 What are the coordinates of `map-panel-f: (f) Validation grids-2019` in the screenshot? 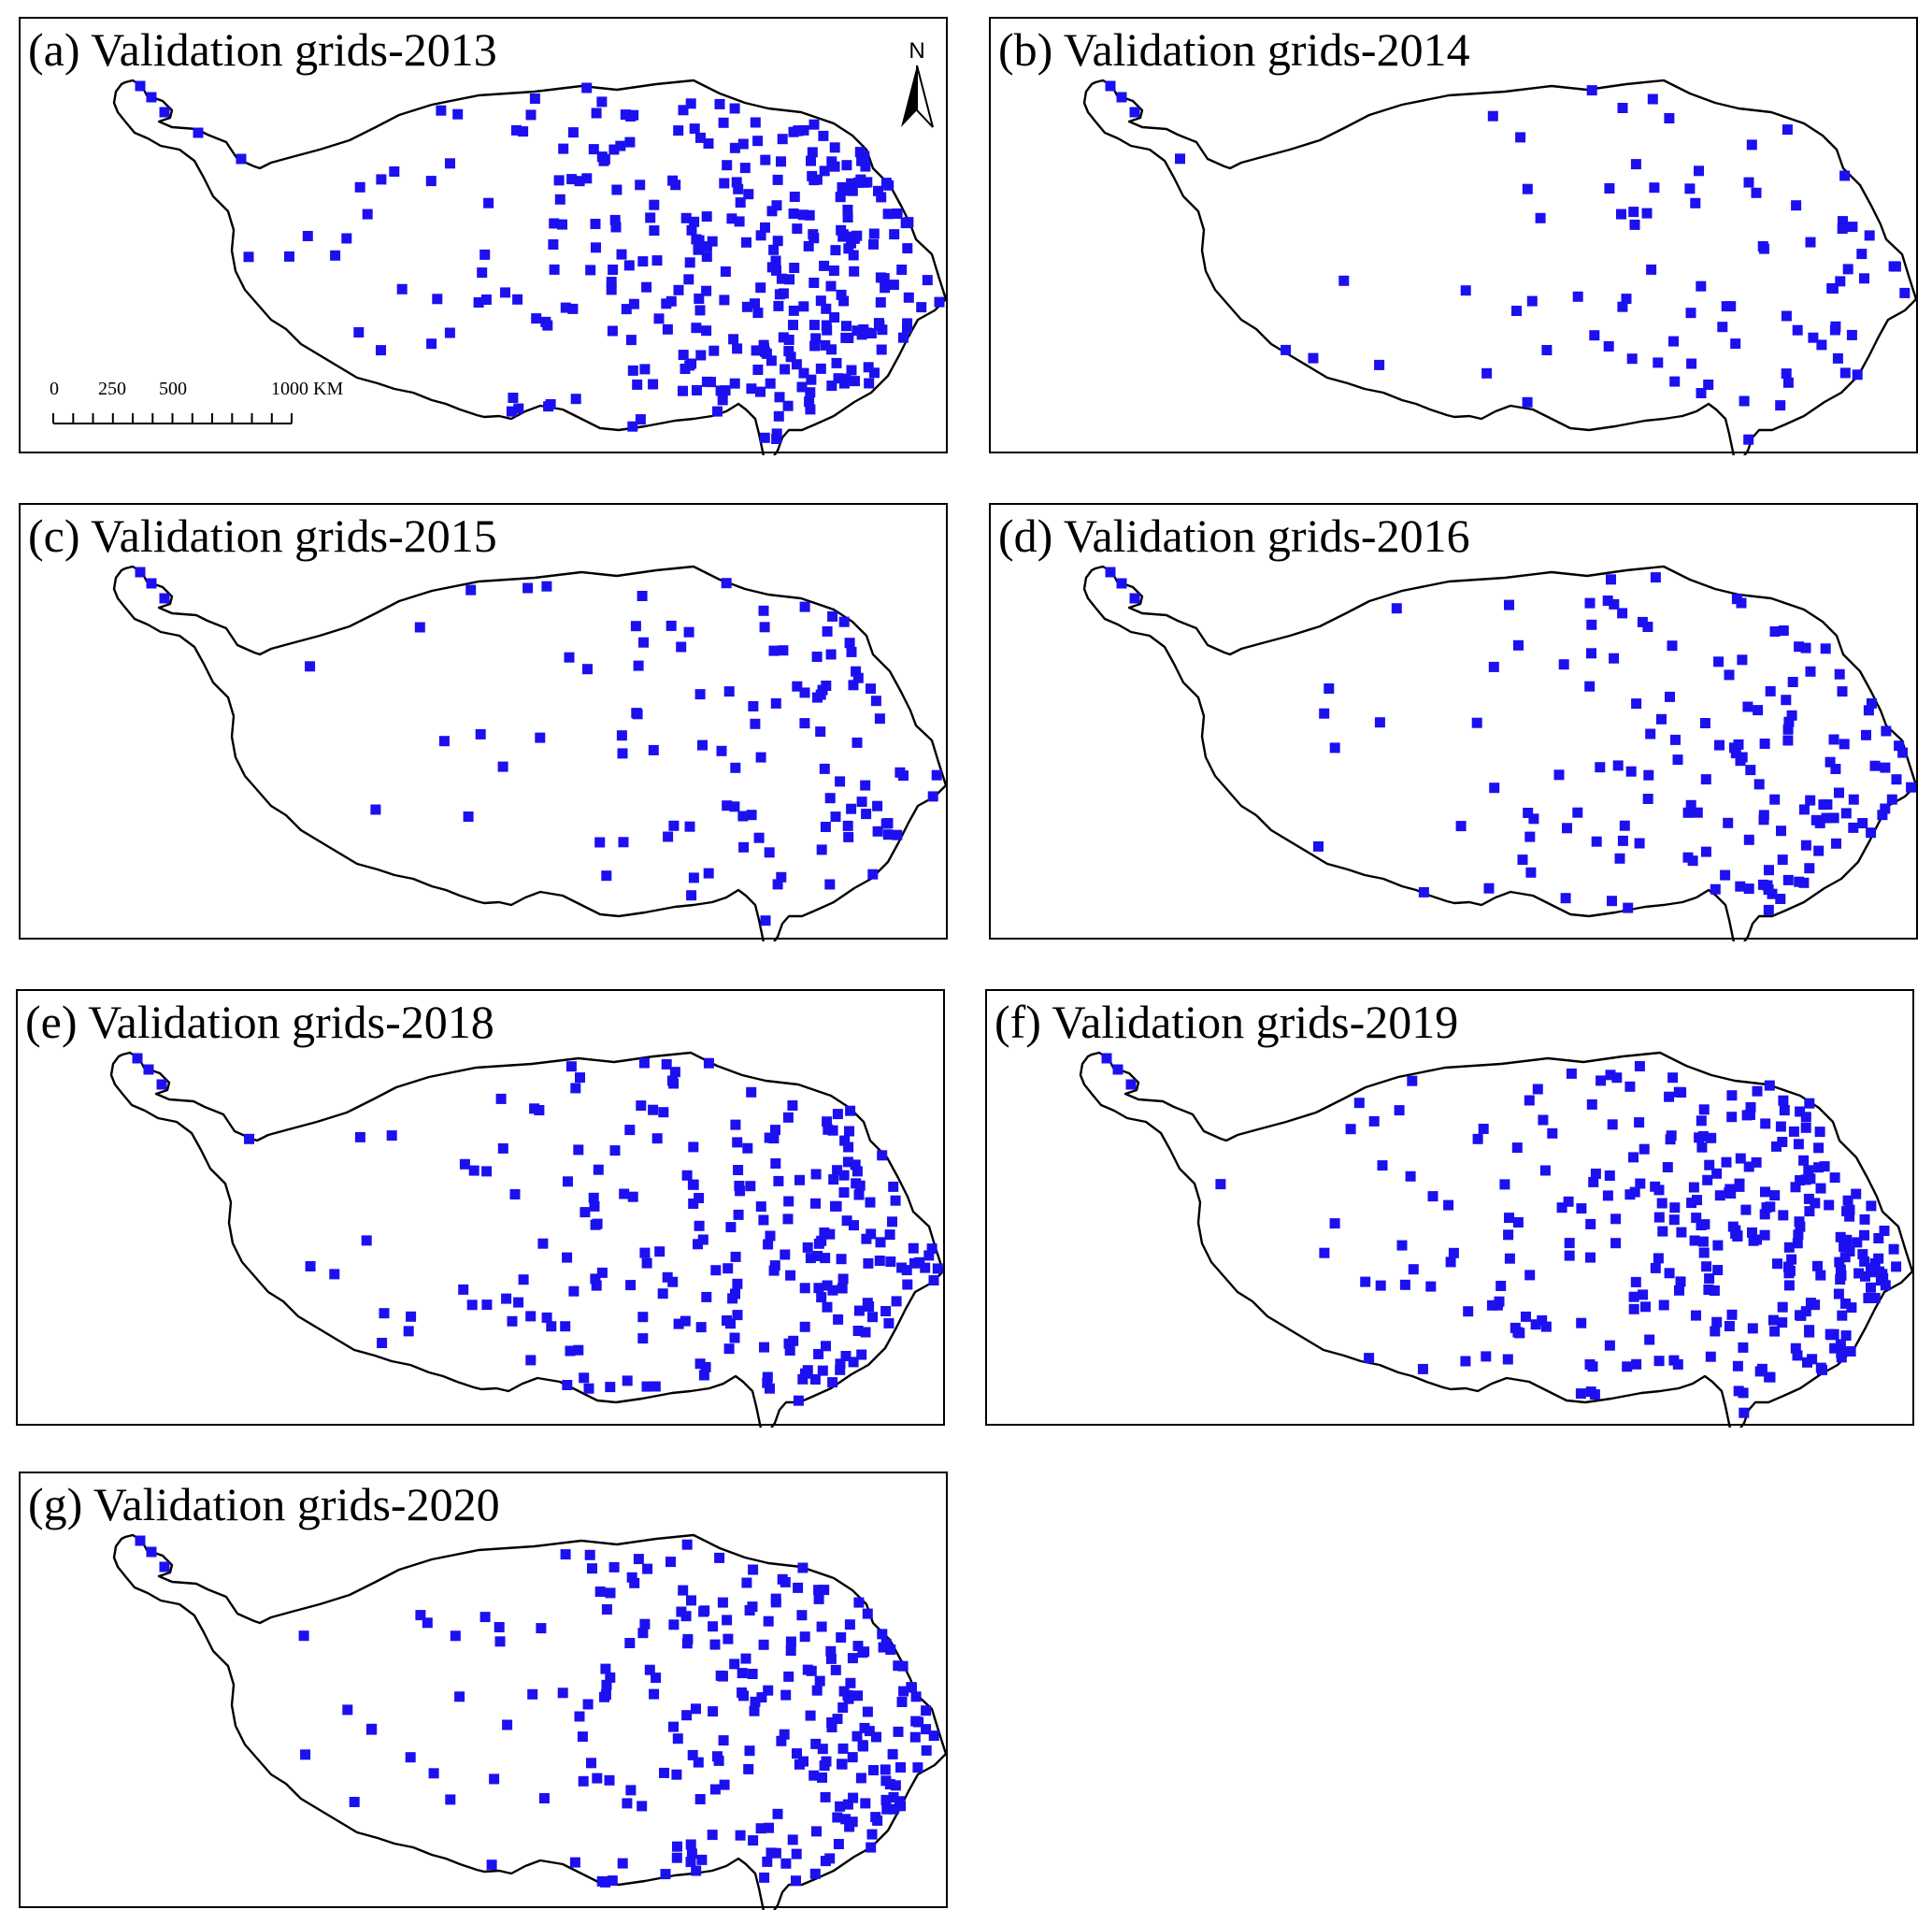 It's located at (1449, 1208).